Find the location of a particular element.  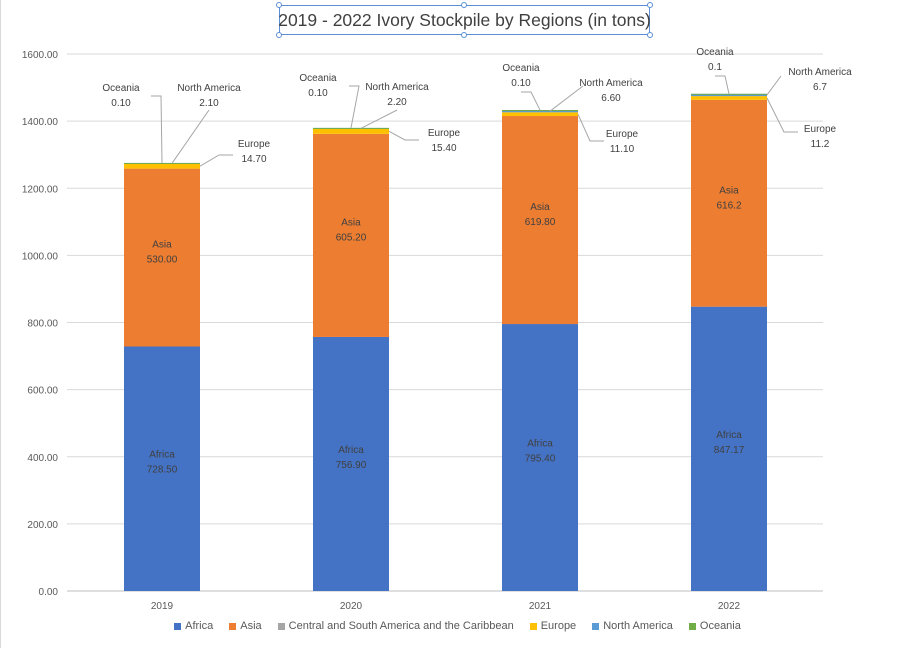

resize-handle-top-right is located at coordinates (650, 5).